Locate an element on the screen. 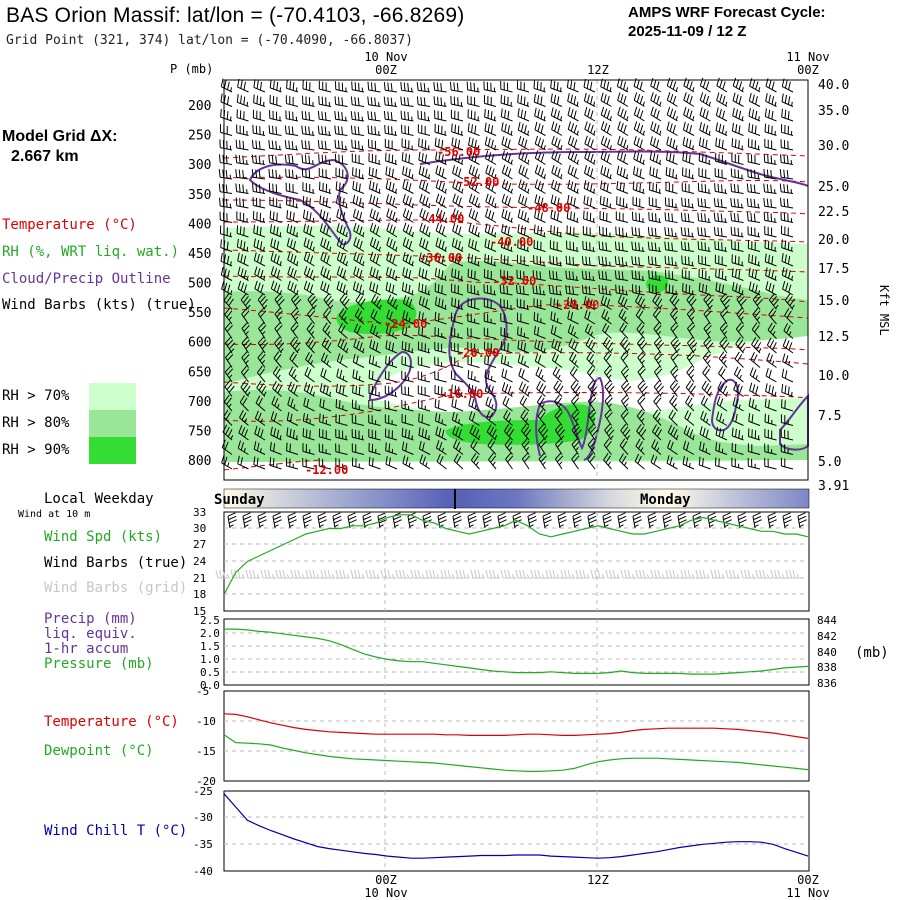  label-wind-chill: Wind Chill T (°C) is located at coordinates (116, 831).